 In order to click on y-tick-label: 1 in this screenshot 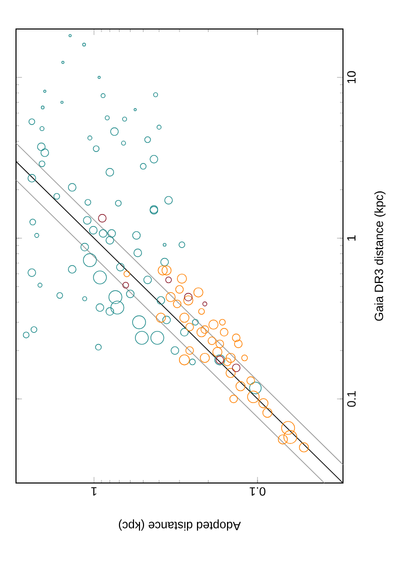, I will do `click(351, 238)`.